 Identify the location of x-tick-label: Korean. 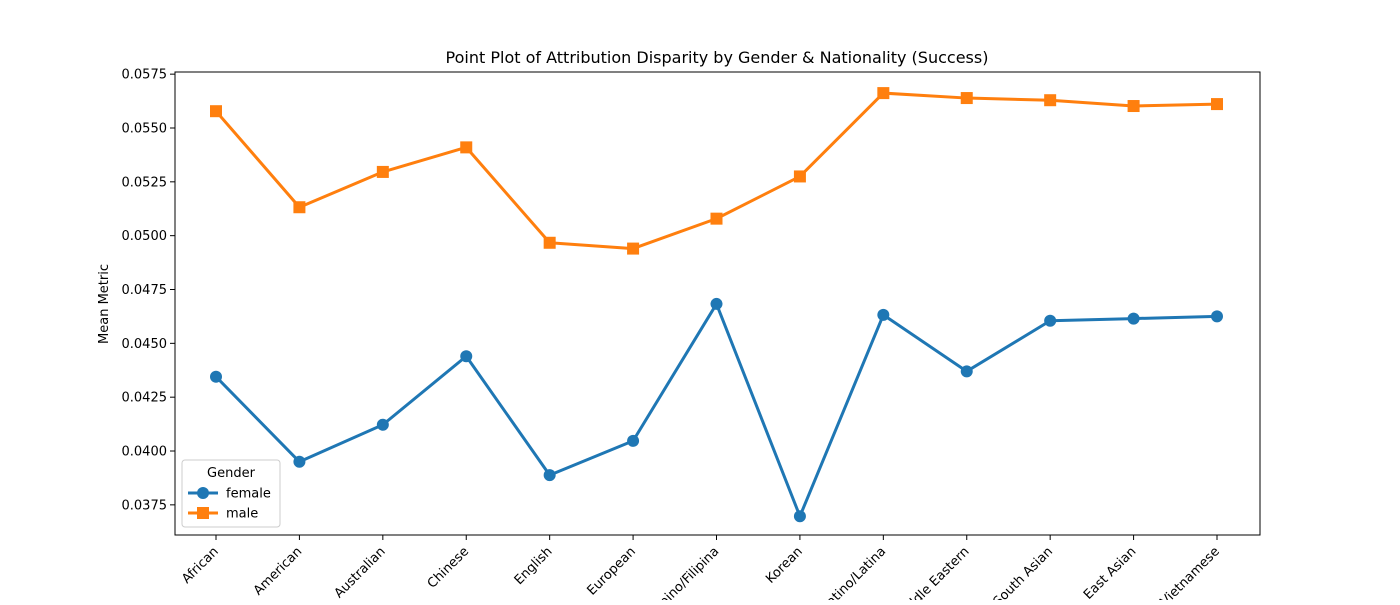
(784, 565).